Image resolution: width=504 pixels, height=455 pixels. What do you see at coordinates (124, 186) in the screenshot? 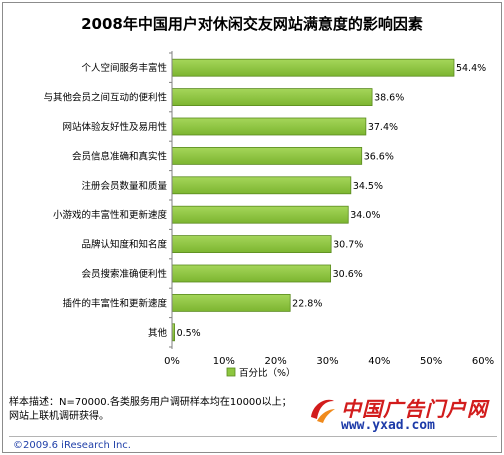
I see `category-label: 注册会员数量和质量` at bounding box center [124, 186].